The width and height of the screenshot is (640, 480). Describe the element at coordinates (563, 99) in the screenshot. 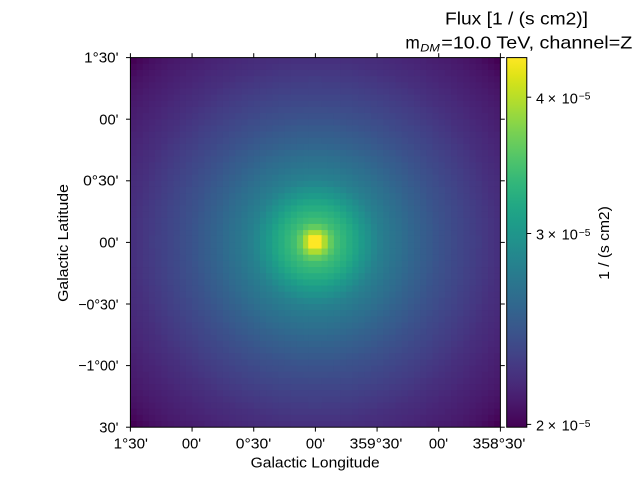

I see `svg-text:4×10−5: 4 × 10⁻⁵` at that location.